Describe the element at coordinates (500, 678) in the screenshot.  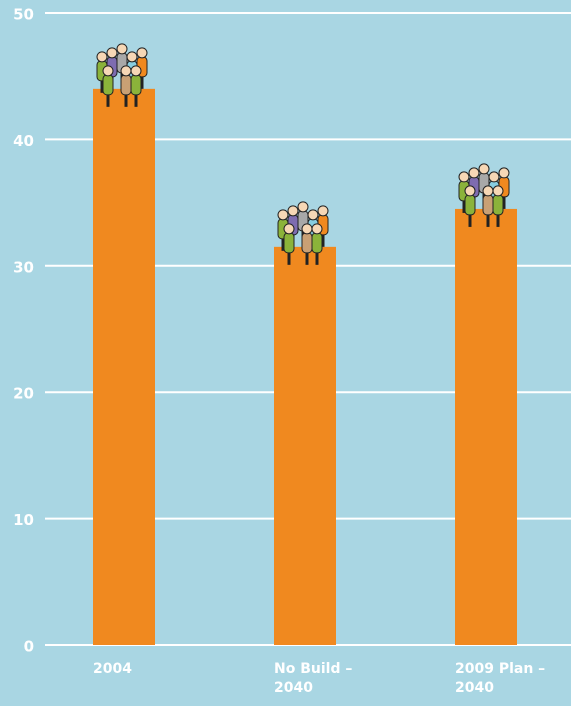
I see `x-tick-label: 2009 Plan – 2040` at that location.